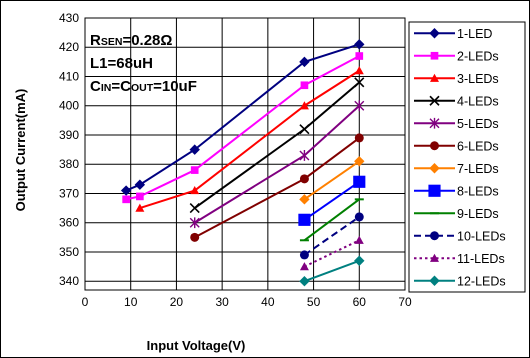 The height and width of the screenshot is (358, 530). I want to click on y-tick-label: 430, so click(69, 18).